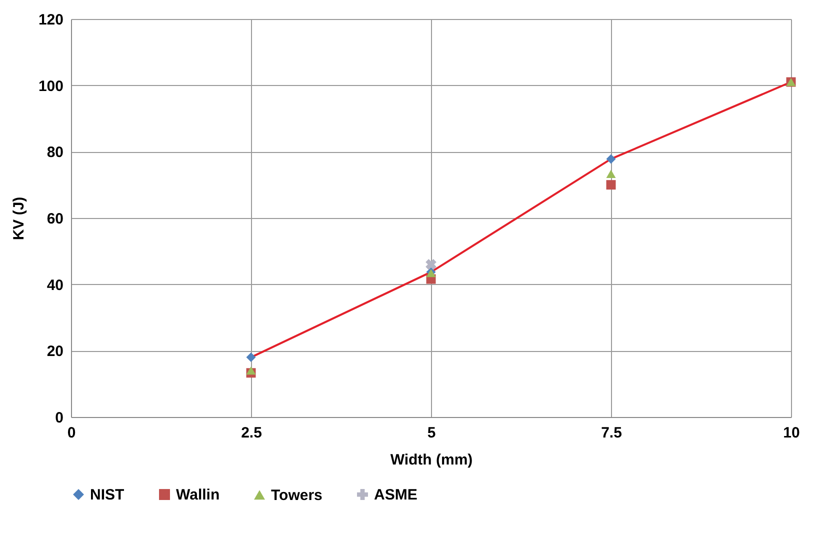 This screenshot has width=827, height=537. I want to click on y-axis-title: KV (J), so click(19, 218).